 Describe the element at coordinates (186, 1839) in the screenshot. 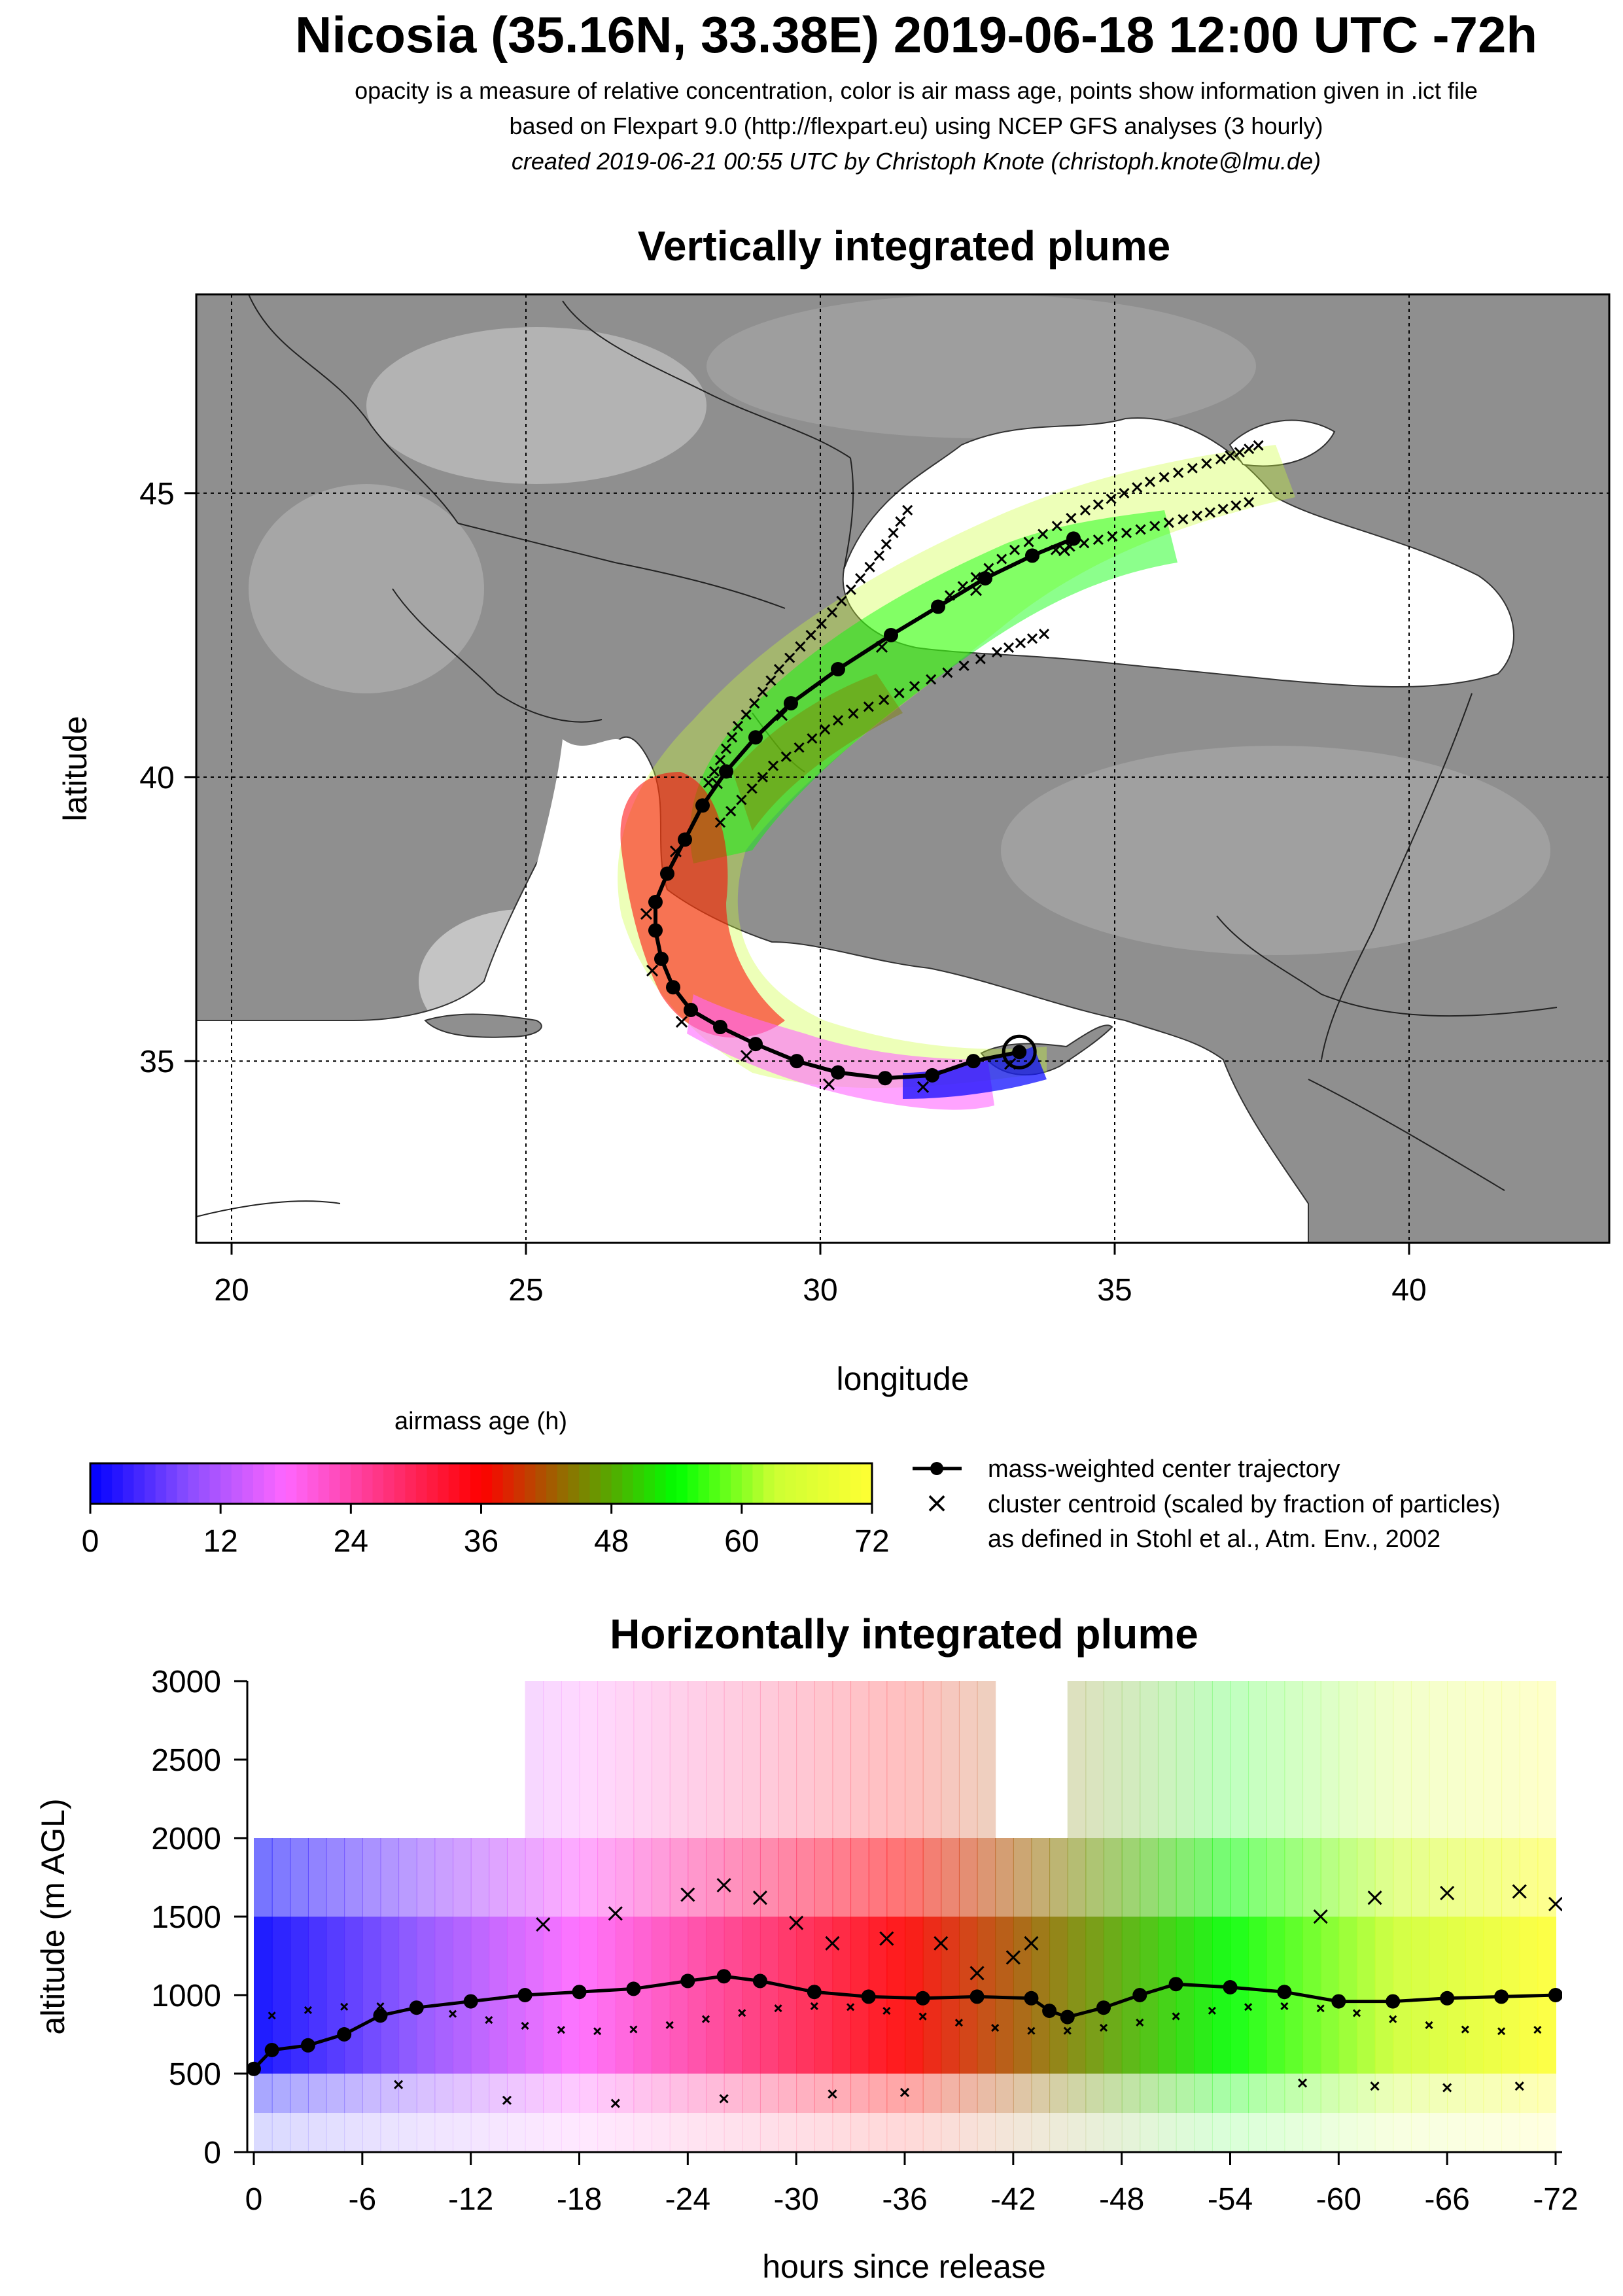

I see `height-y-tick-label: 2000` at that location.